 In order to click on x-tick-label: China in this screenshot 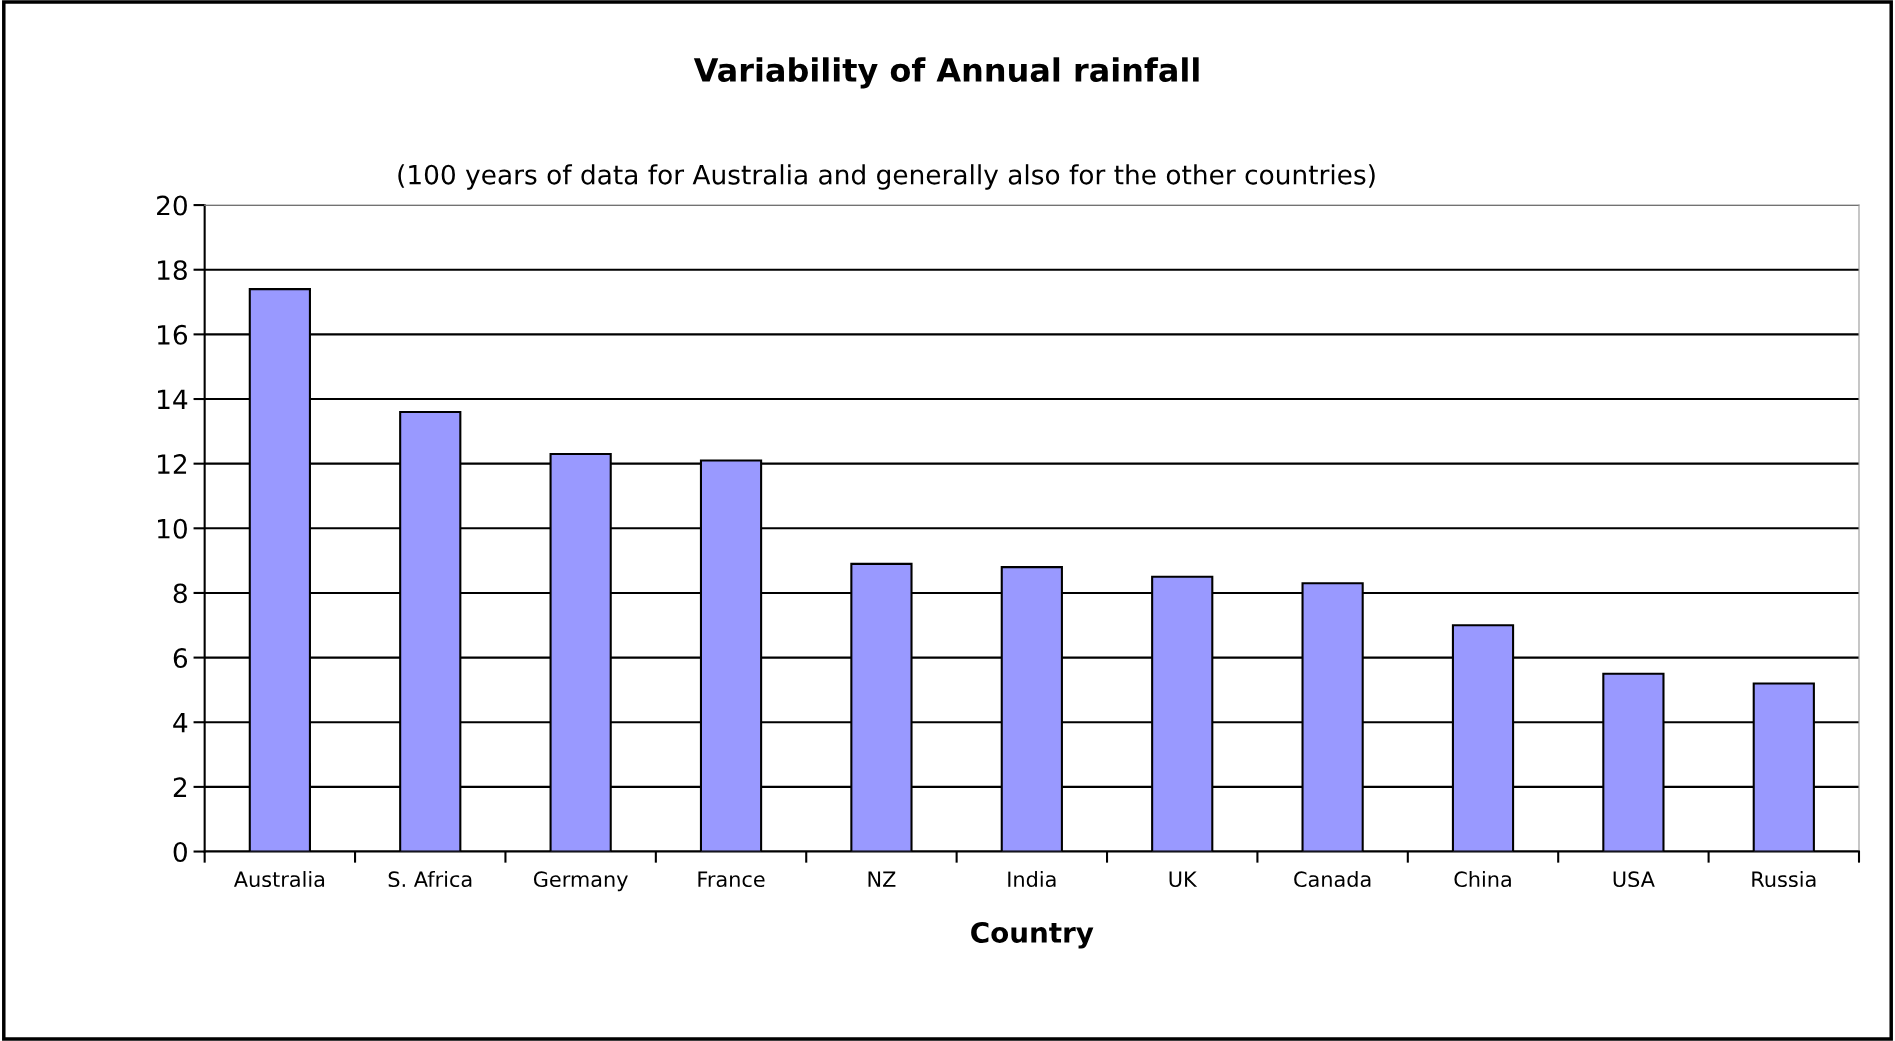, I will do `click(1482, 879)`.